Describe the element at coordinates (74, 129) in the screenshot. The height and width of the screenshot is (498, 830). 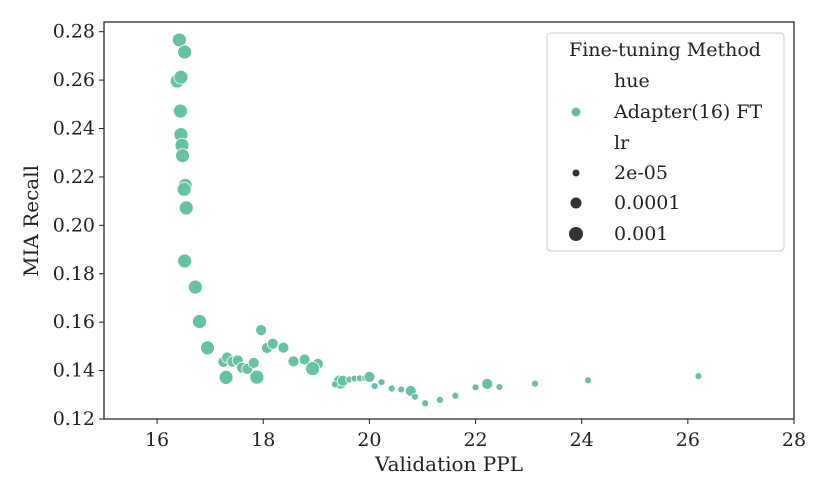
I see `y-tick-label: 0.24` at that location.